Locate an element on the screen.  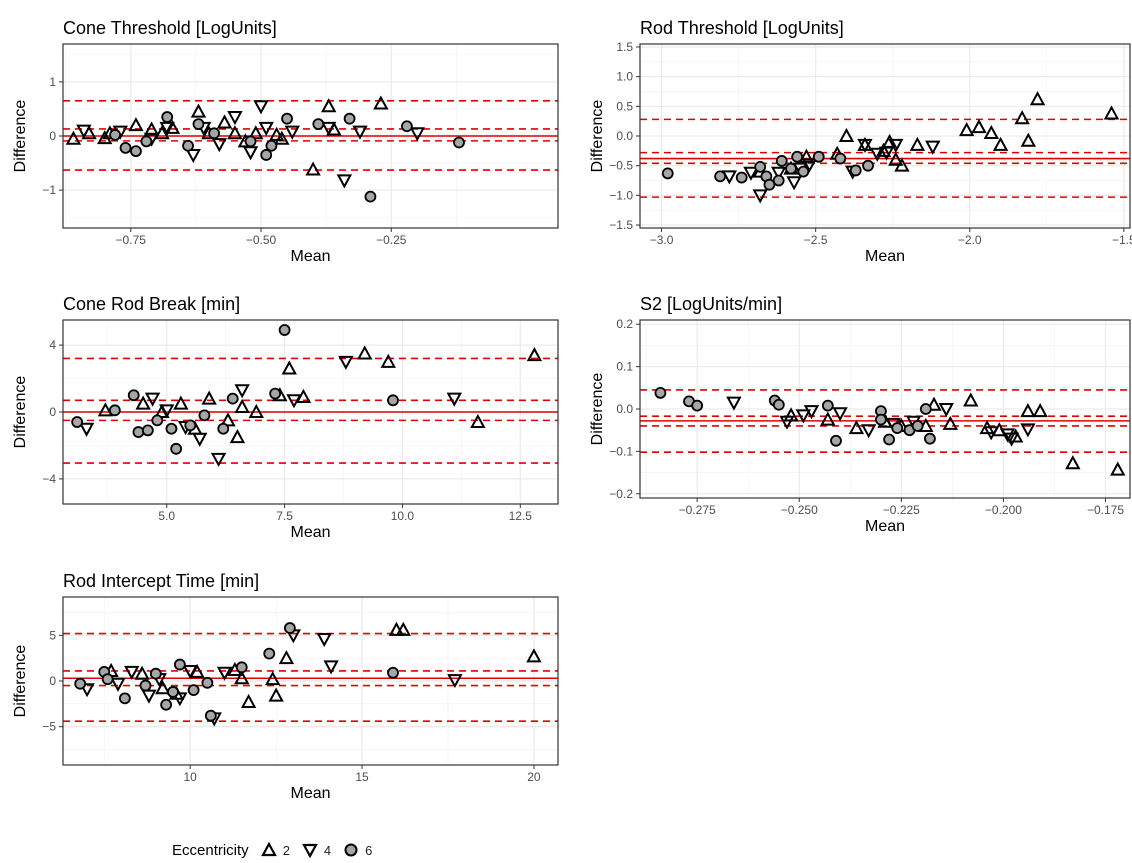
panel-title: Rod Threshold [LogUnits] is located at coordinates (742, 28).